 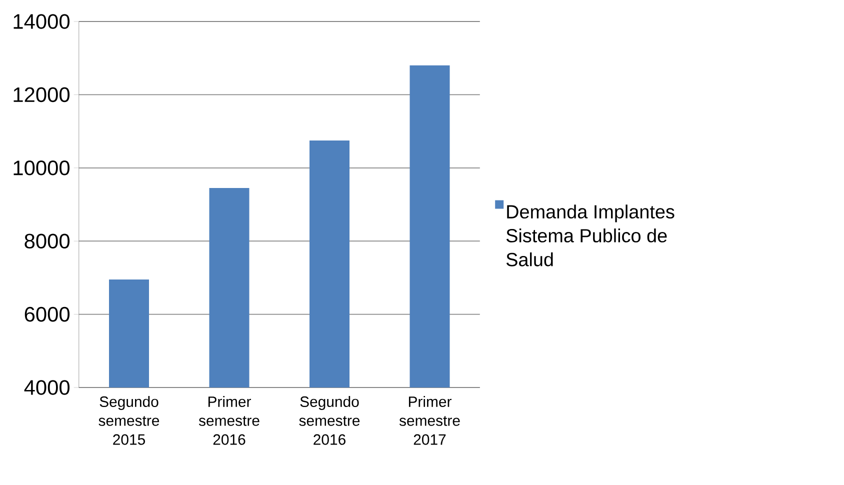 I want to click on y-tick-label: 4000, so click(x=47, y=387).